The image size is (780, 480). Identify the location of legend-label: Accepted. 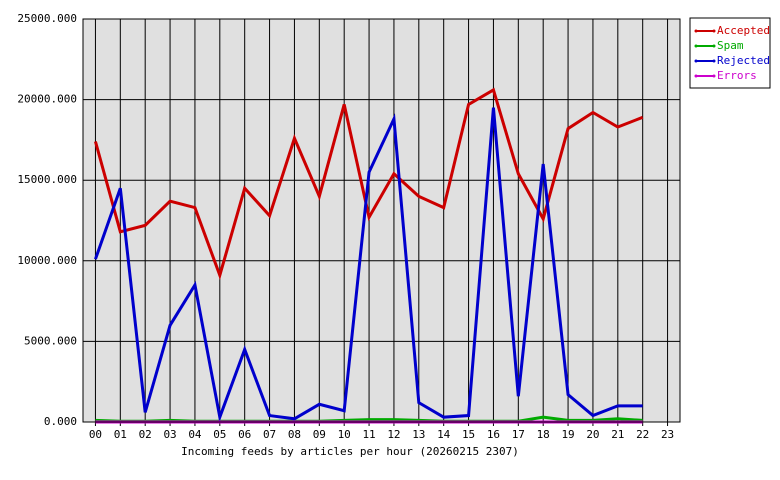
(743, 30).